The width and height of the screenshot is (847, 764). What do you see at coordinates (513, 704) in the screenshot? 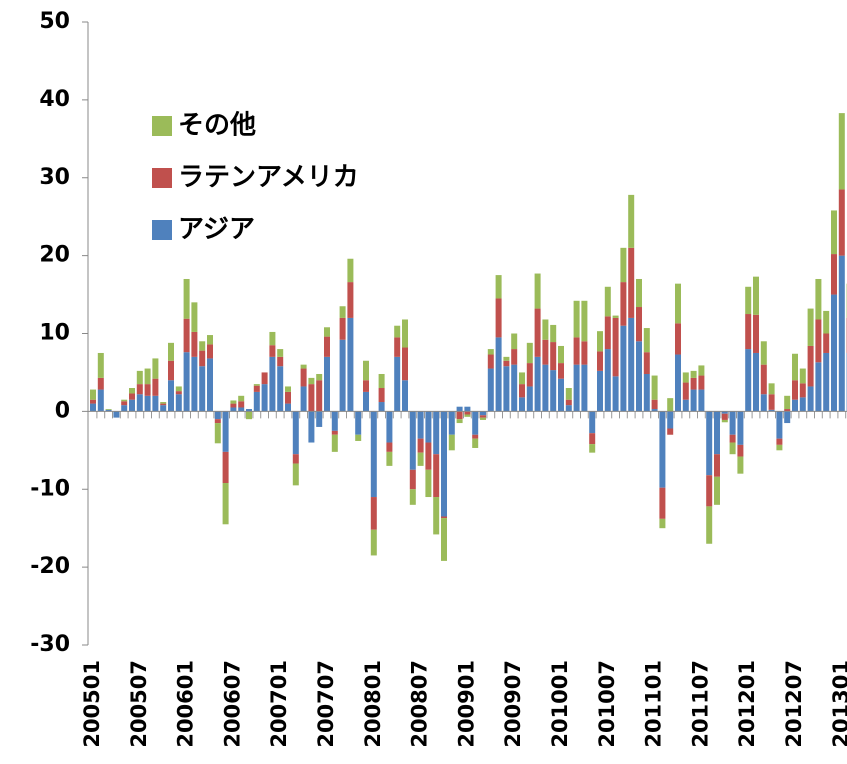
I see `x-tick-label: 200907` at bounding box center [513, 704].